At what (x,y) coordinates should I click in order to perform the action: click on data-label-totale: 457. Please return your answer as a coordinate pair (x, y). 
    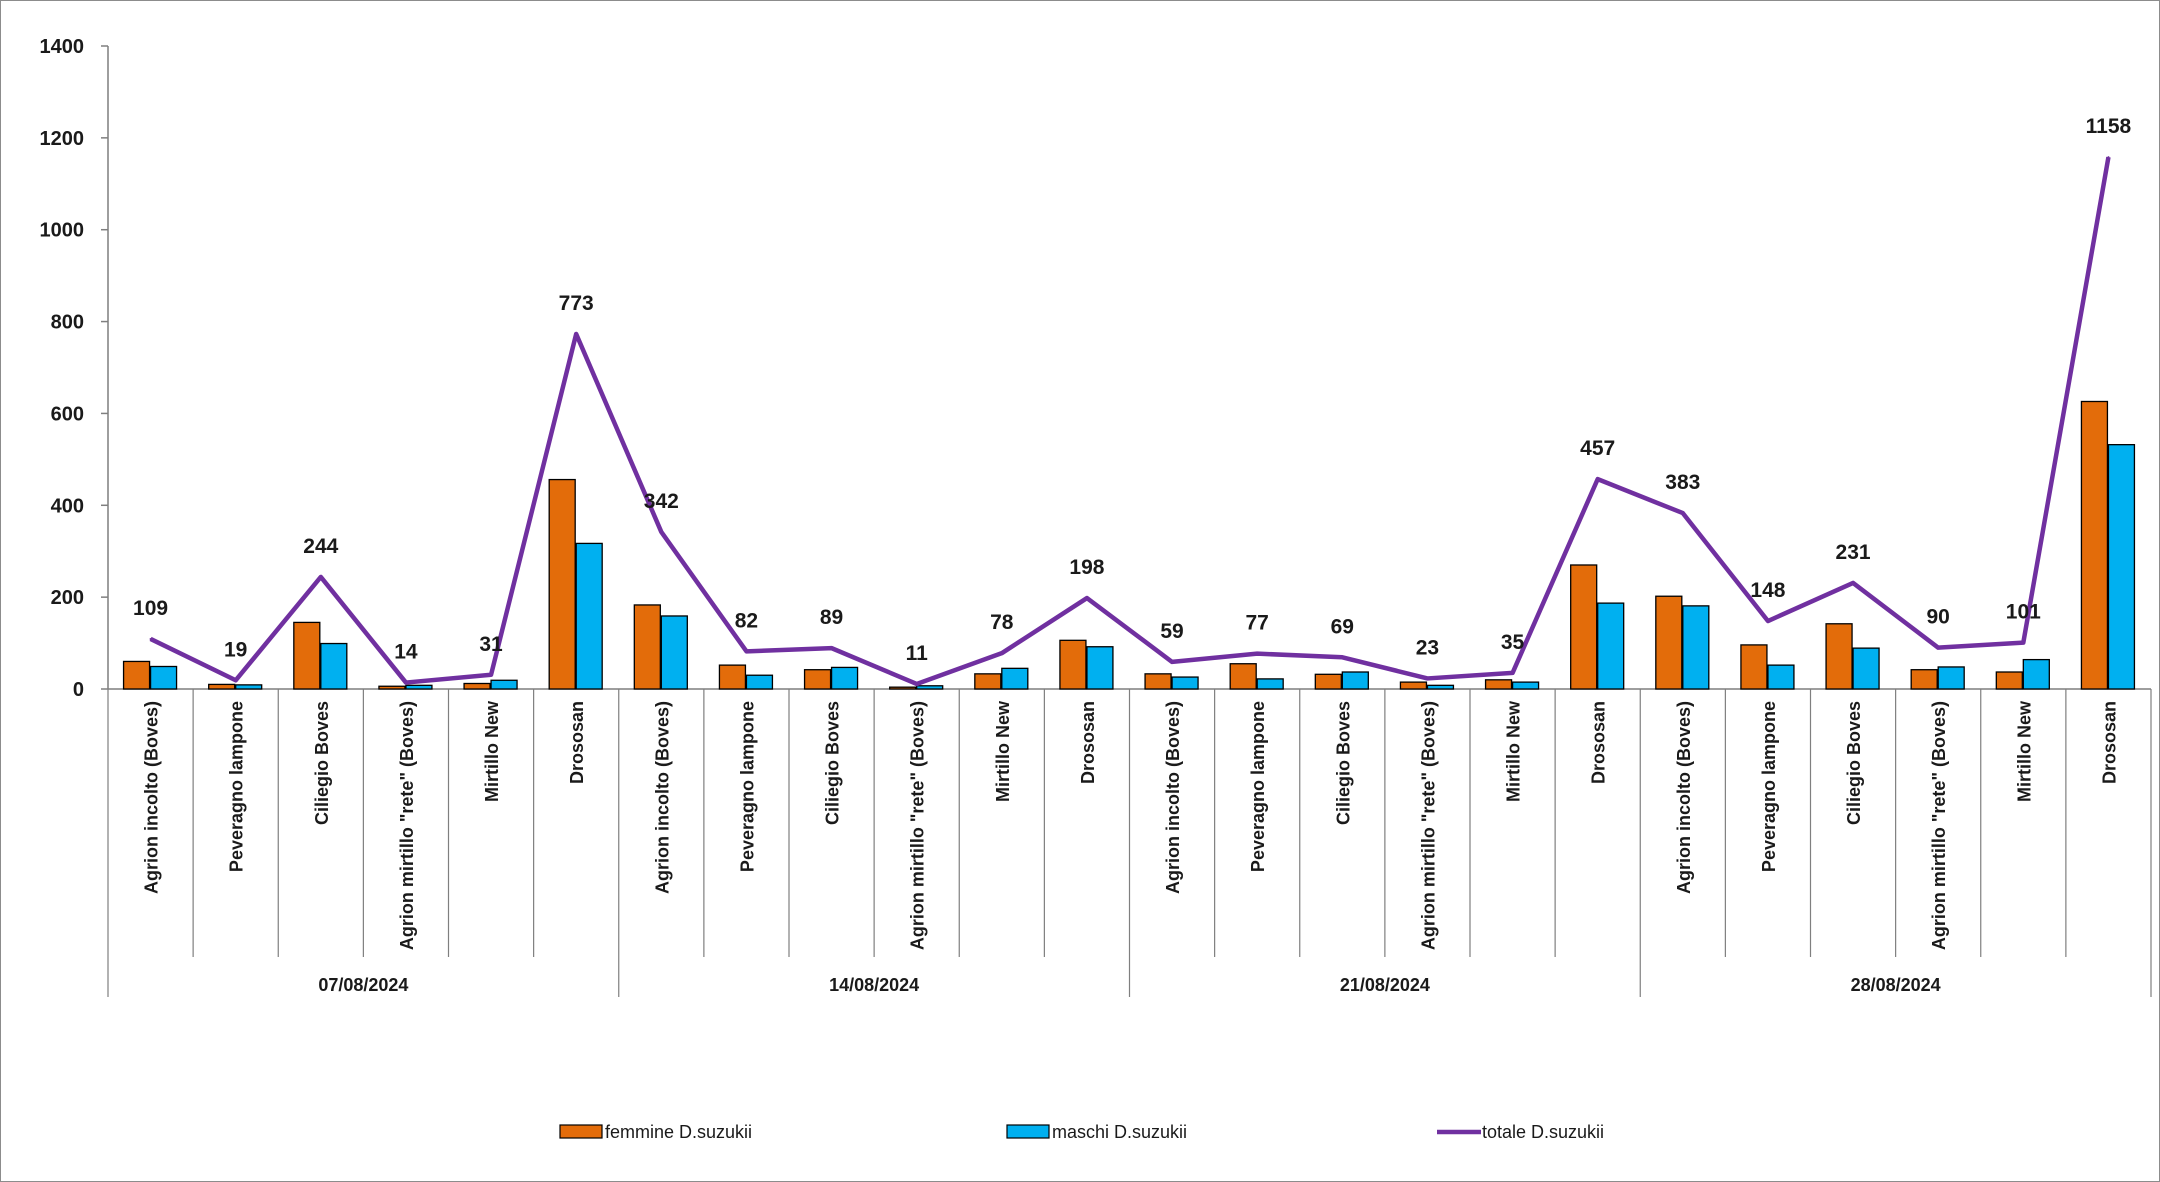
    Looking at the image, I should click on (1597, 448).